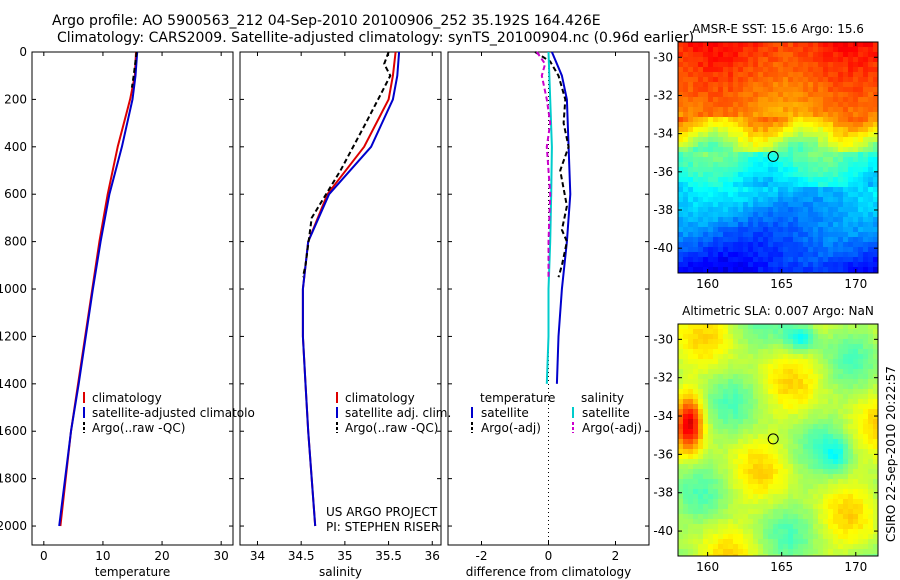 The height and width of the screenshot is (580, 900). Describe the element at coordinates (663, 172) in the screenshot. I see `sst_map-ytick-label: -36` at that location.